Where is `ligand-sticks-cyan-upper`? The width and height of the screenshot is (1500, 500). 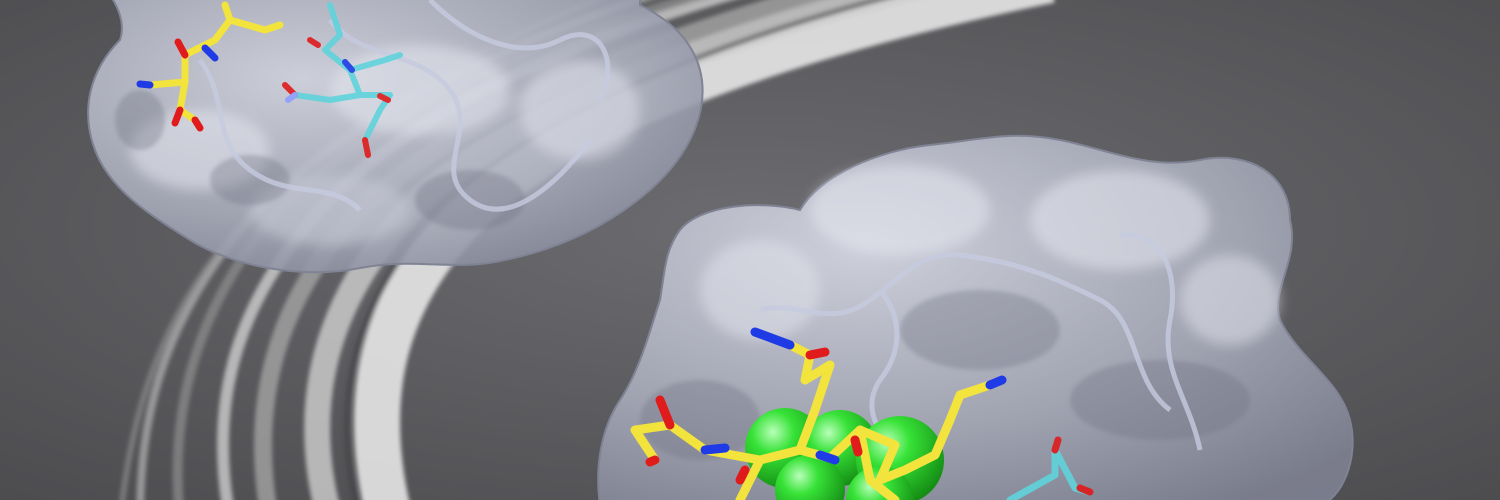 ligand-sticks-cyan-upper is located at coordinates (342, 80).